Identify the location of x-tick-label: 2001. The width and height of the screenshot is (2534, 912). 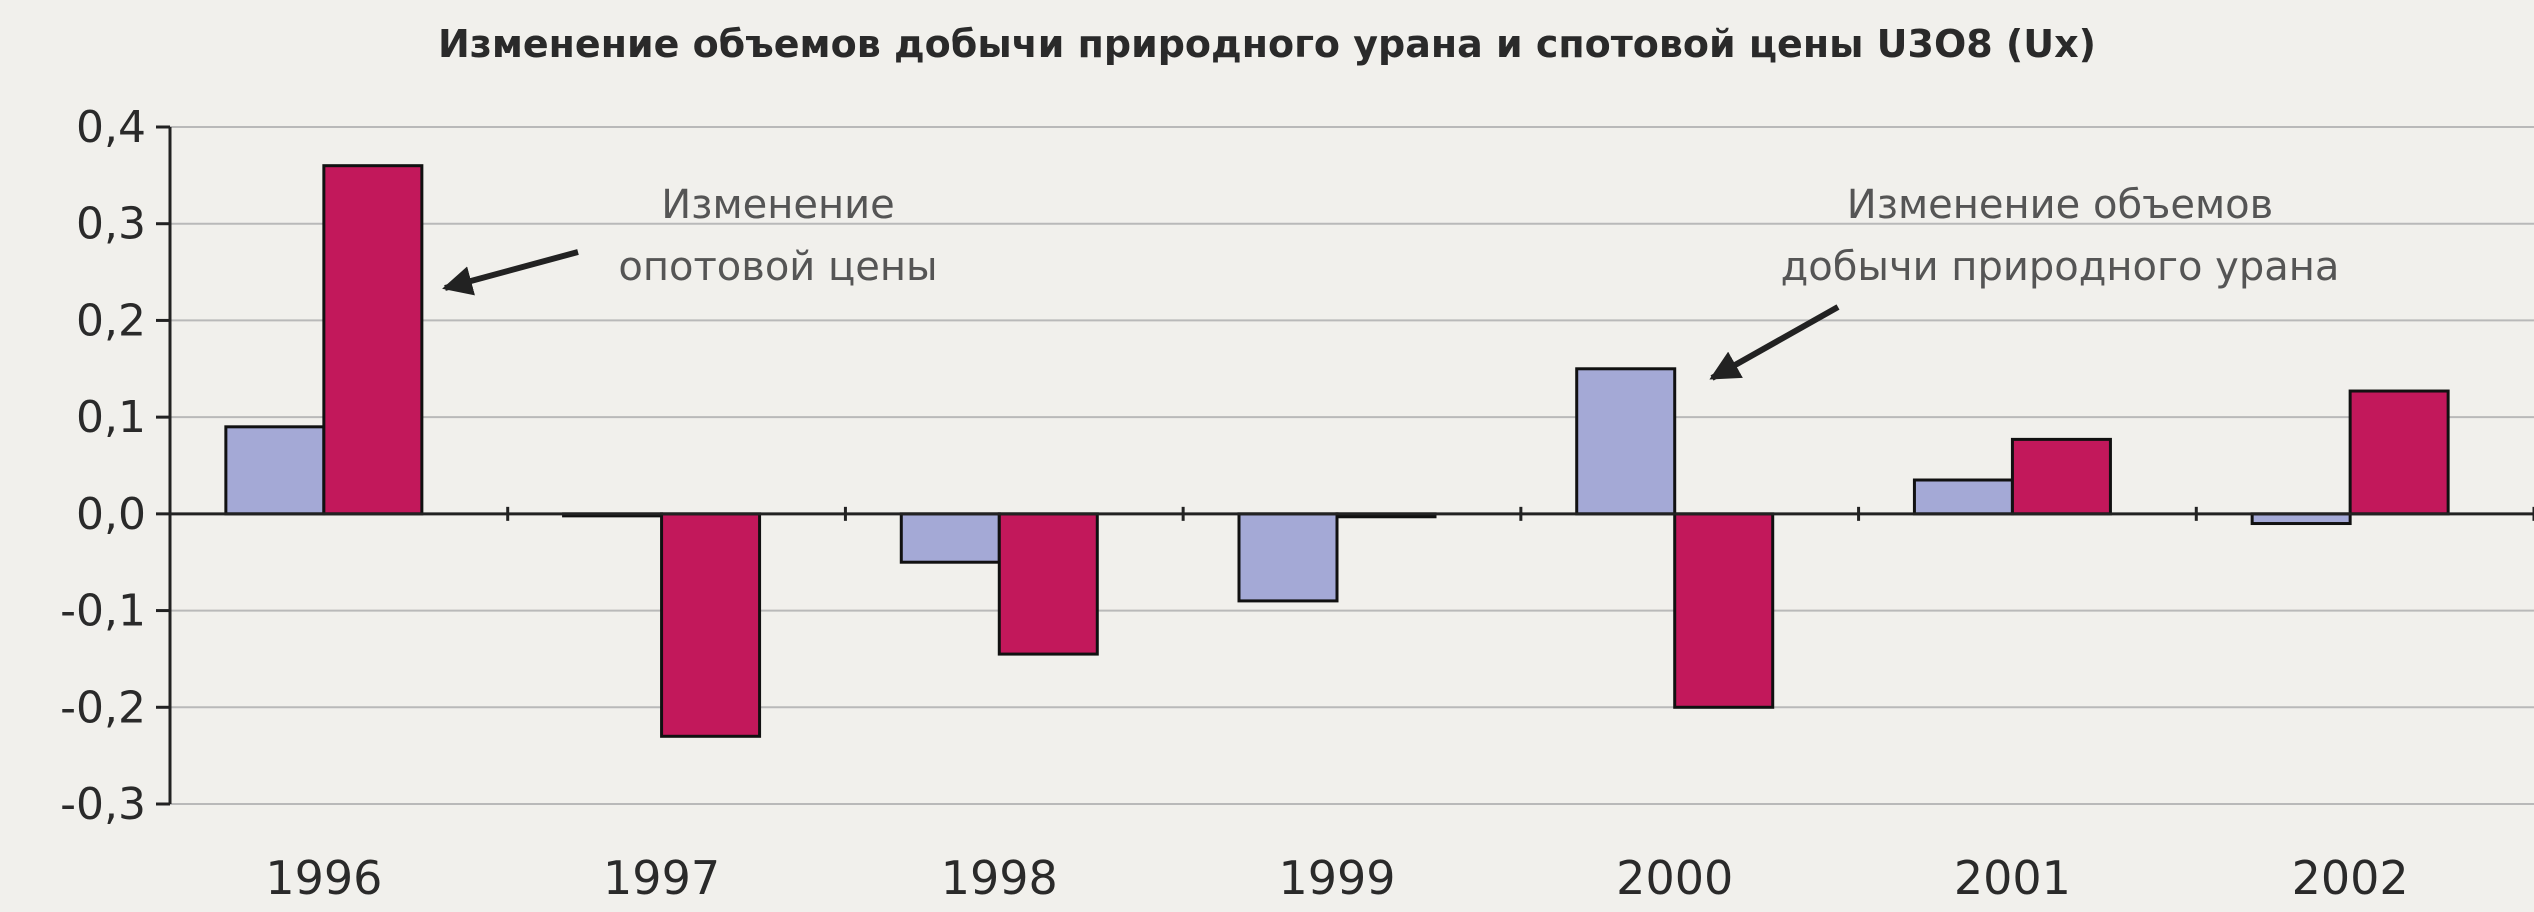
(2012, 878).